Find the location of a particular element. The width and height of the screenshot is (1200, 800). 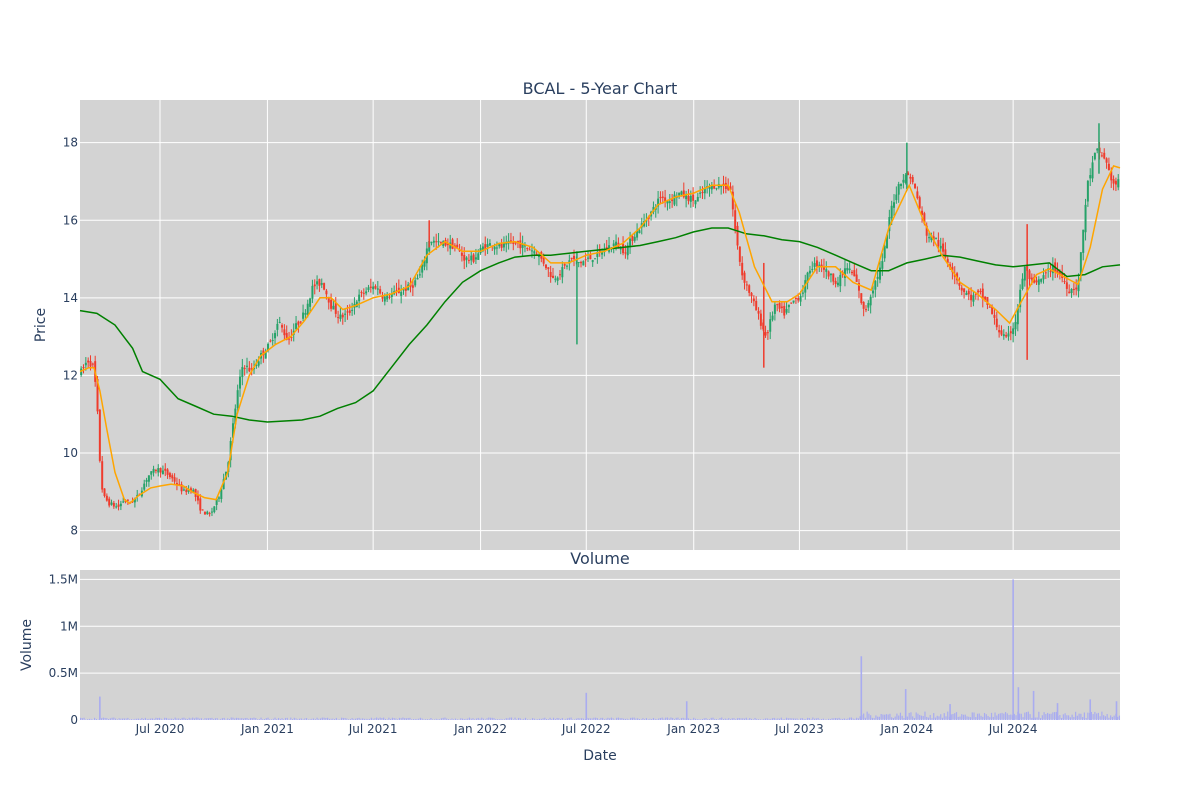

price-axis-title: Price is located at coordinates (41, 325).